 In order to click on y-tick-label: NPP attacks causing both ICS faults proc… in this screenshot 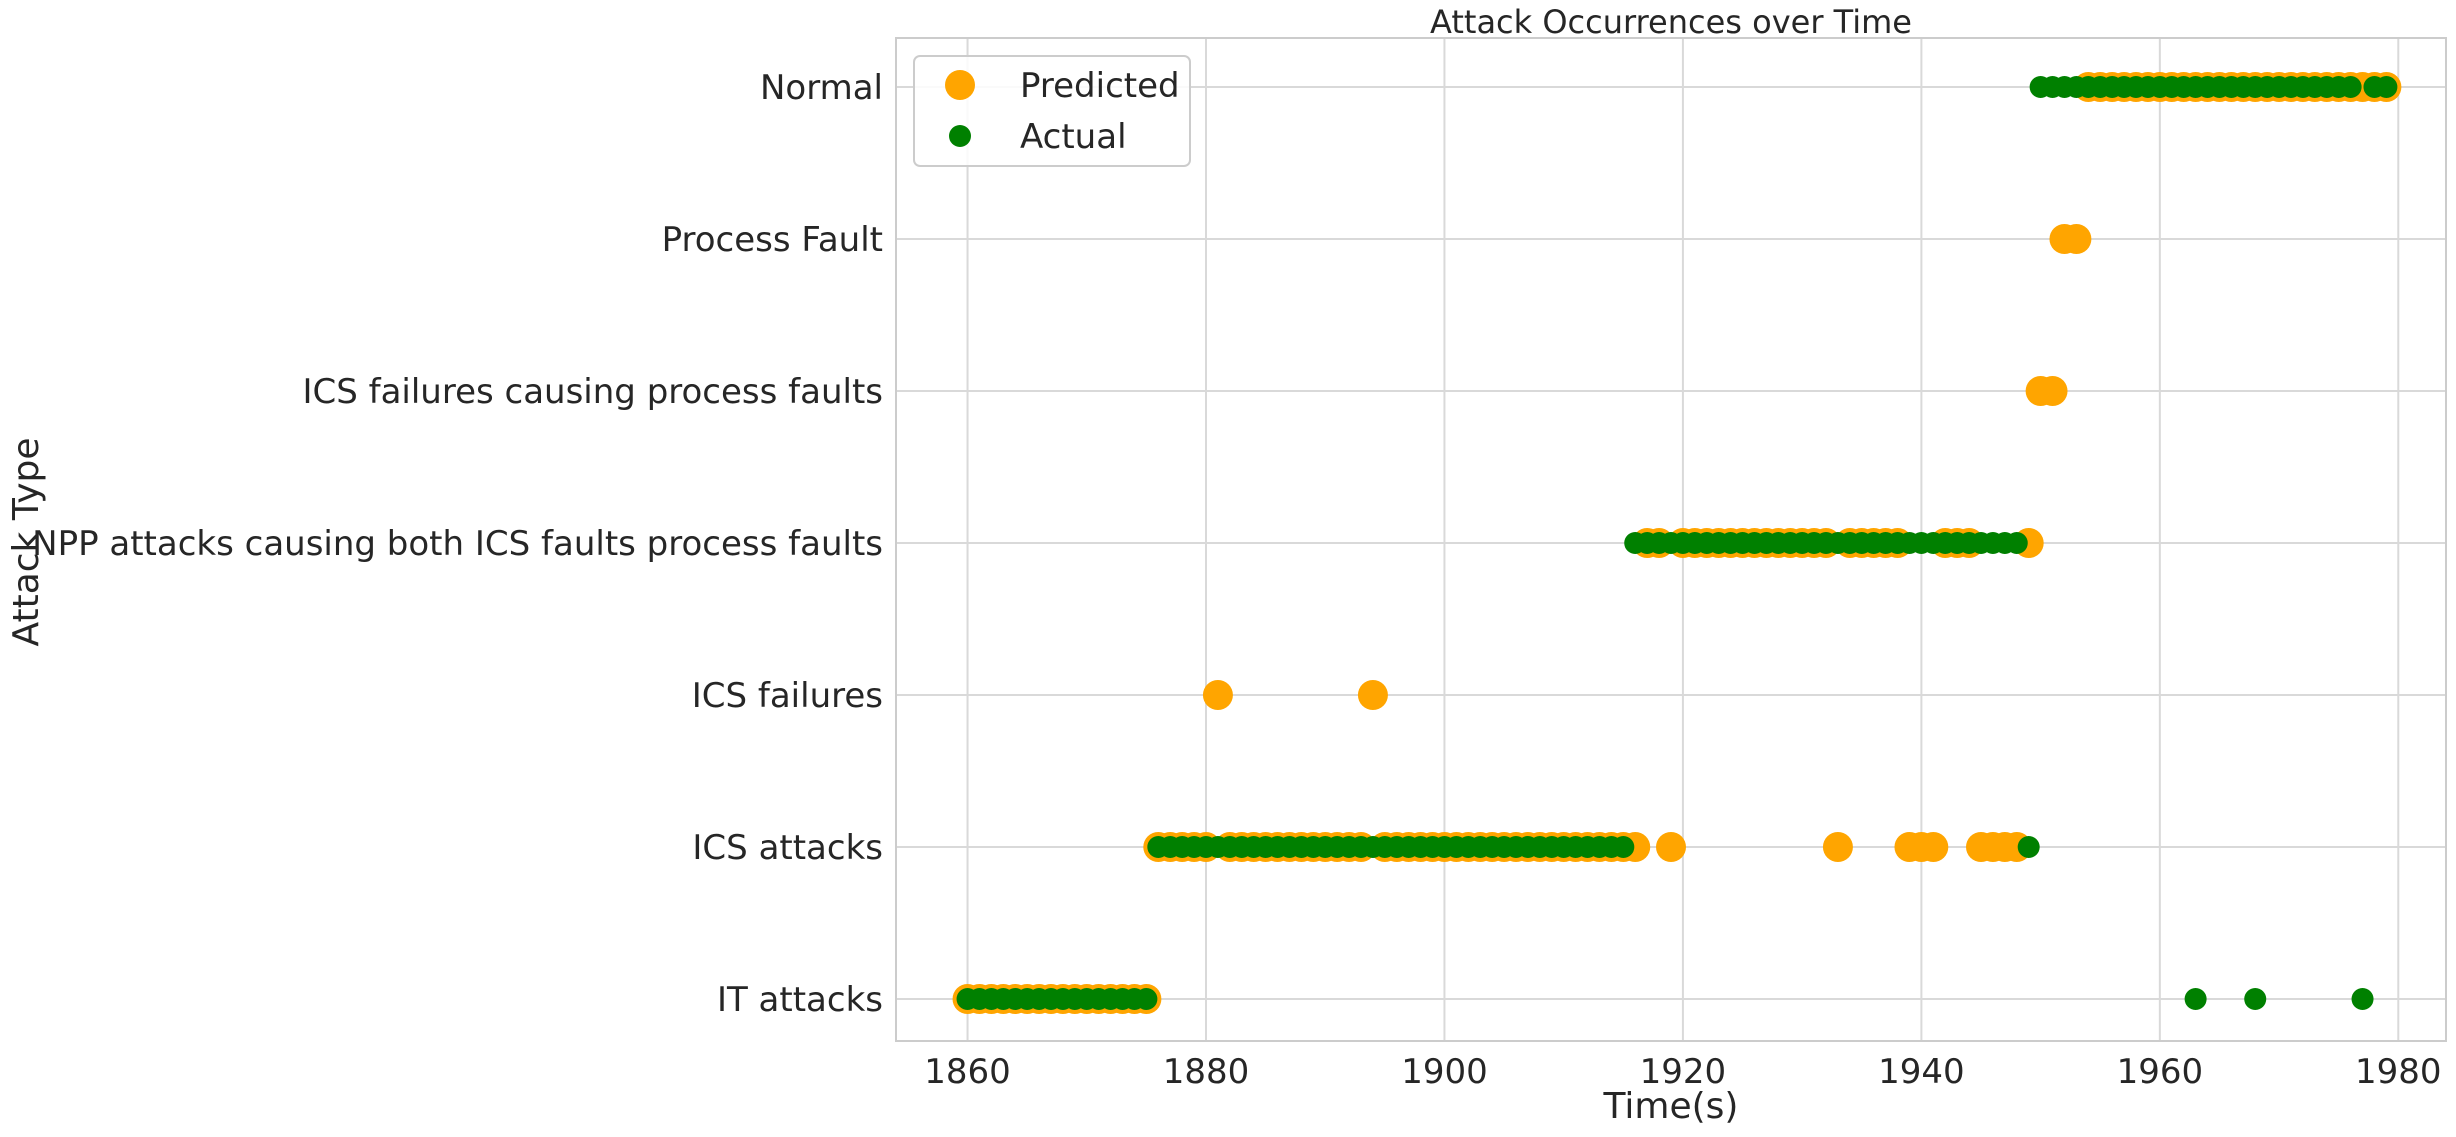, I will do `click(457, 544)`.